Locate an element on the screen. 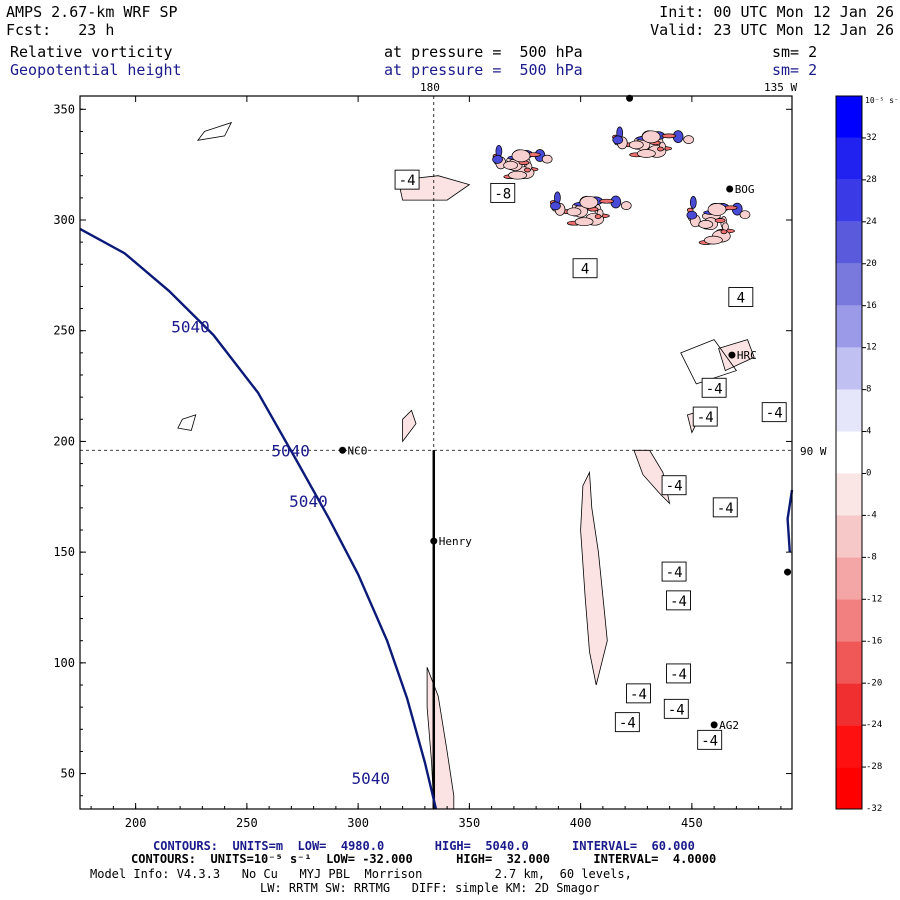 The image size is (900, 900). lon-label-135w: 135 W is located at coordinates (781, 87).